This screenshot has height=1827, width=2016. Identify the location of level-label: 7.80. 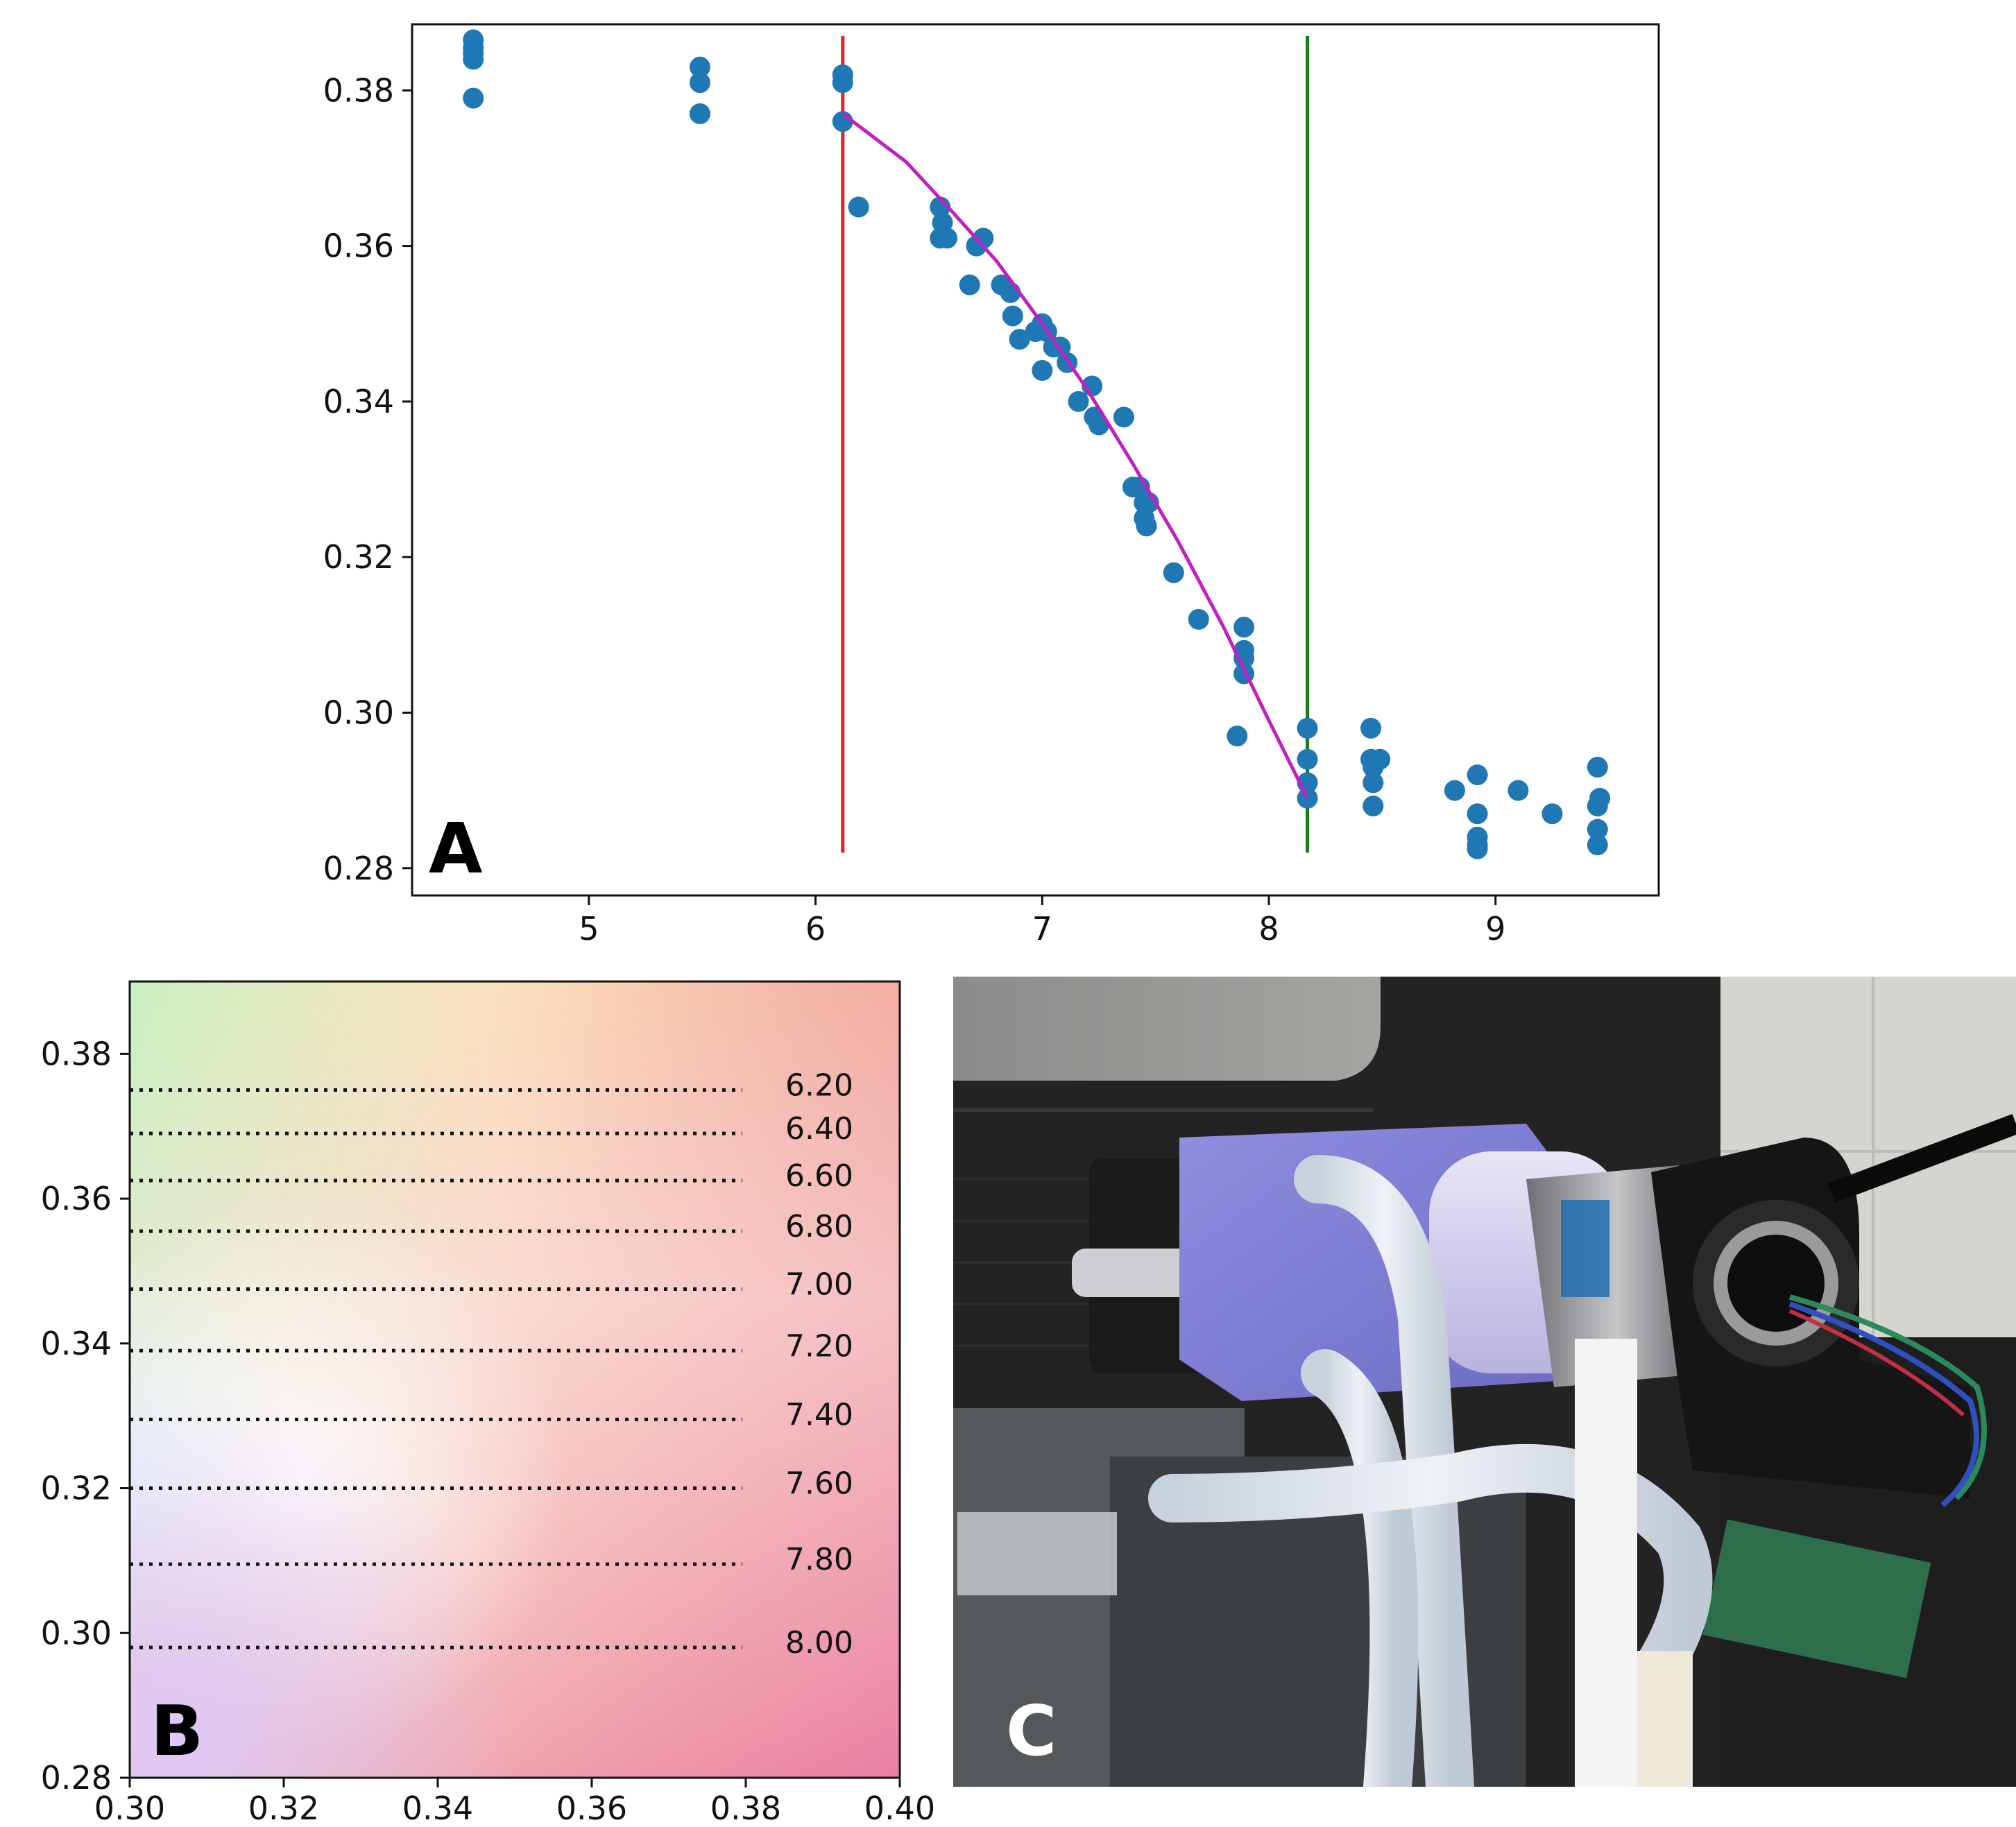
(819, 1559).